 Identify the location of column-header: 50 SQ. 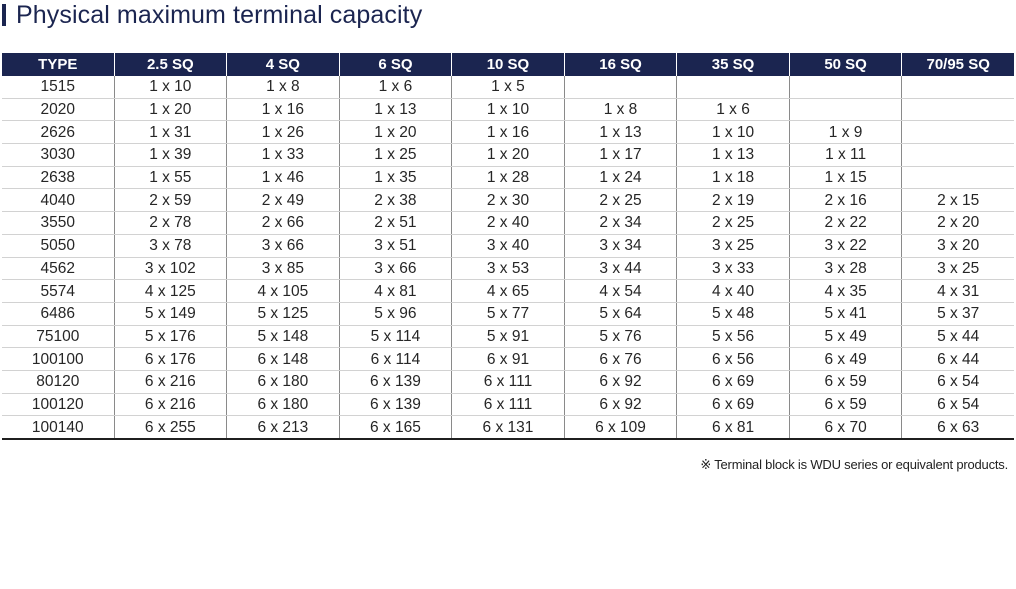
(845, 64).